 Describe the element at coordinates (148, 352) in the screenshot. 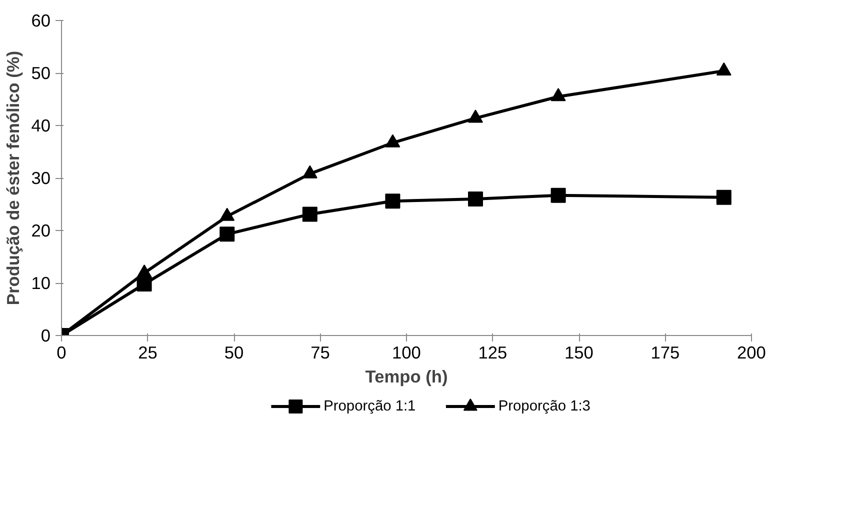

I see `x-tick-label: 25` at that location.